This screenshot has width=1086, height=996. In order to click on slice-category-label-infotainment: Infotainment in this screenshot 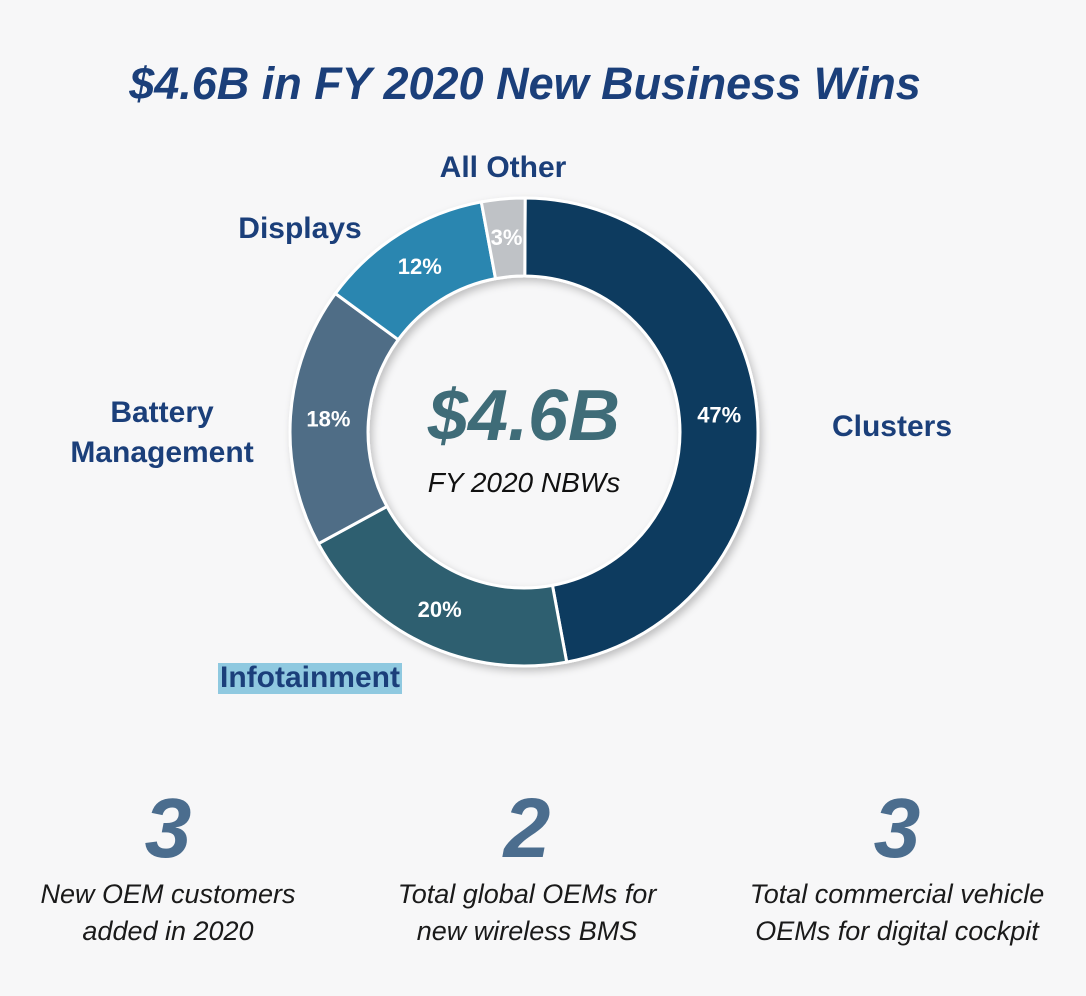, I will do `click(310, 677)`.